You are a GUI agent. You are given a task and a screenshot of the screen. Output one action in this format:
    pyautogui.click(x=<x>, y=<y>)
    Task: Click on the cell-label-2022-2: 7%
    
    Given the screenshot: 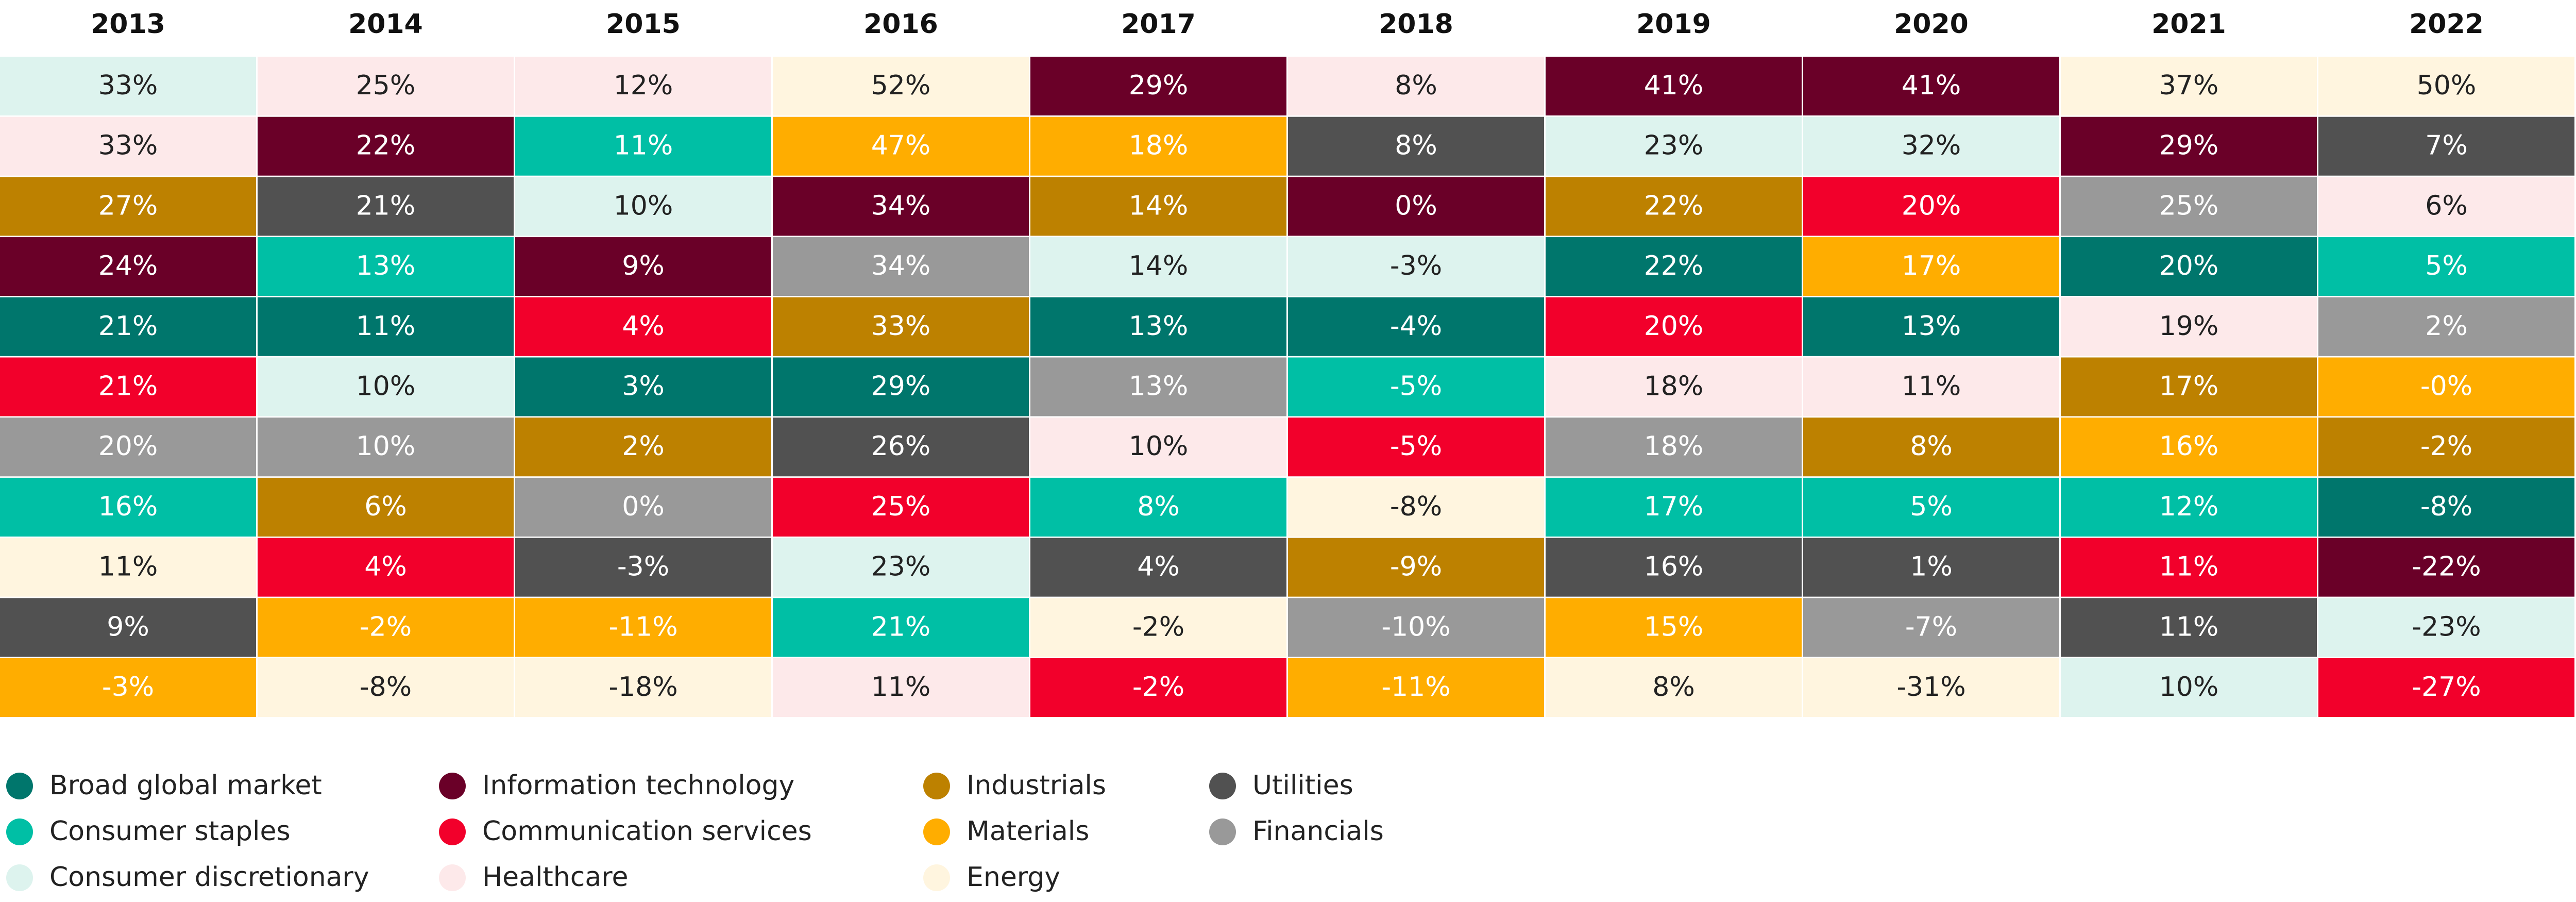 What is the action you would take?
    pyautogui.click(x=2446, y=146)
    